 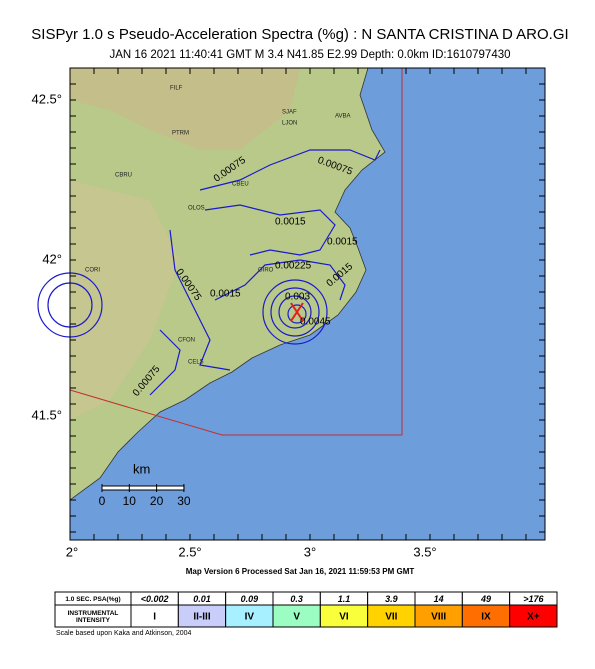 I want to click on lat-label: 42°, so click(x=52, y=258).